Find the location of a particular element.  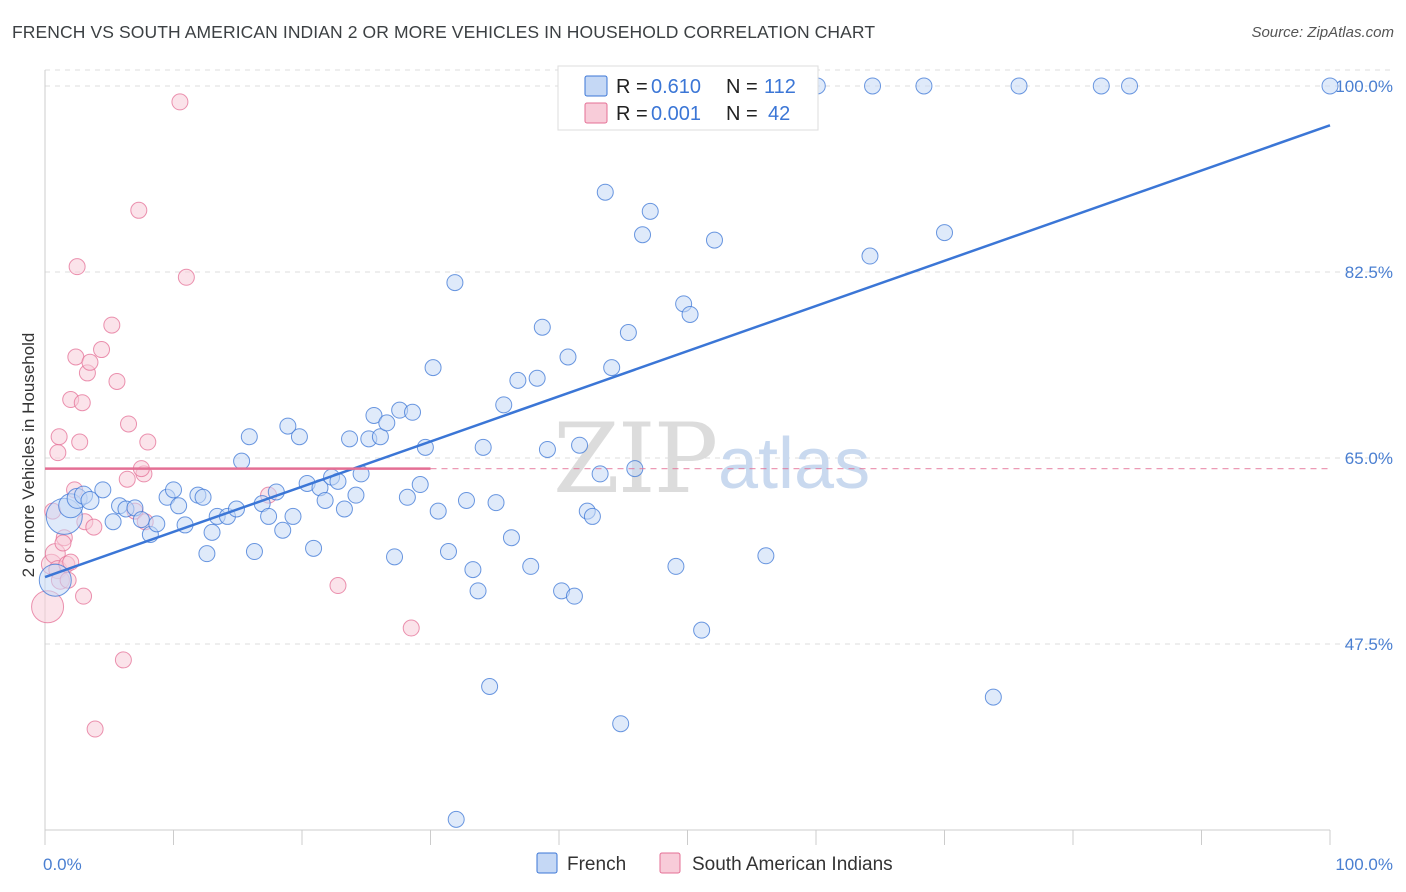

watermark-zip: ZIP is located at coordinates (634, 459).